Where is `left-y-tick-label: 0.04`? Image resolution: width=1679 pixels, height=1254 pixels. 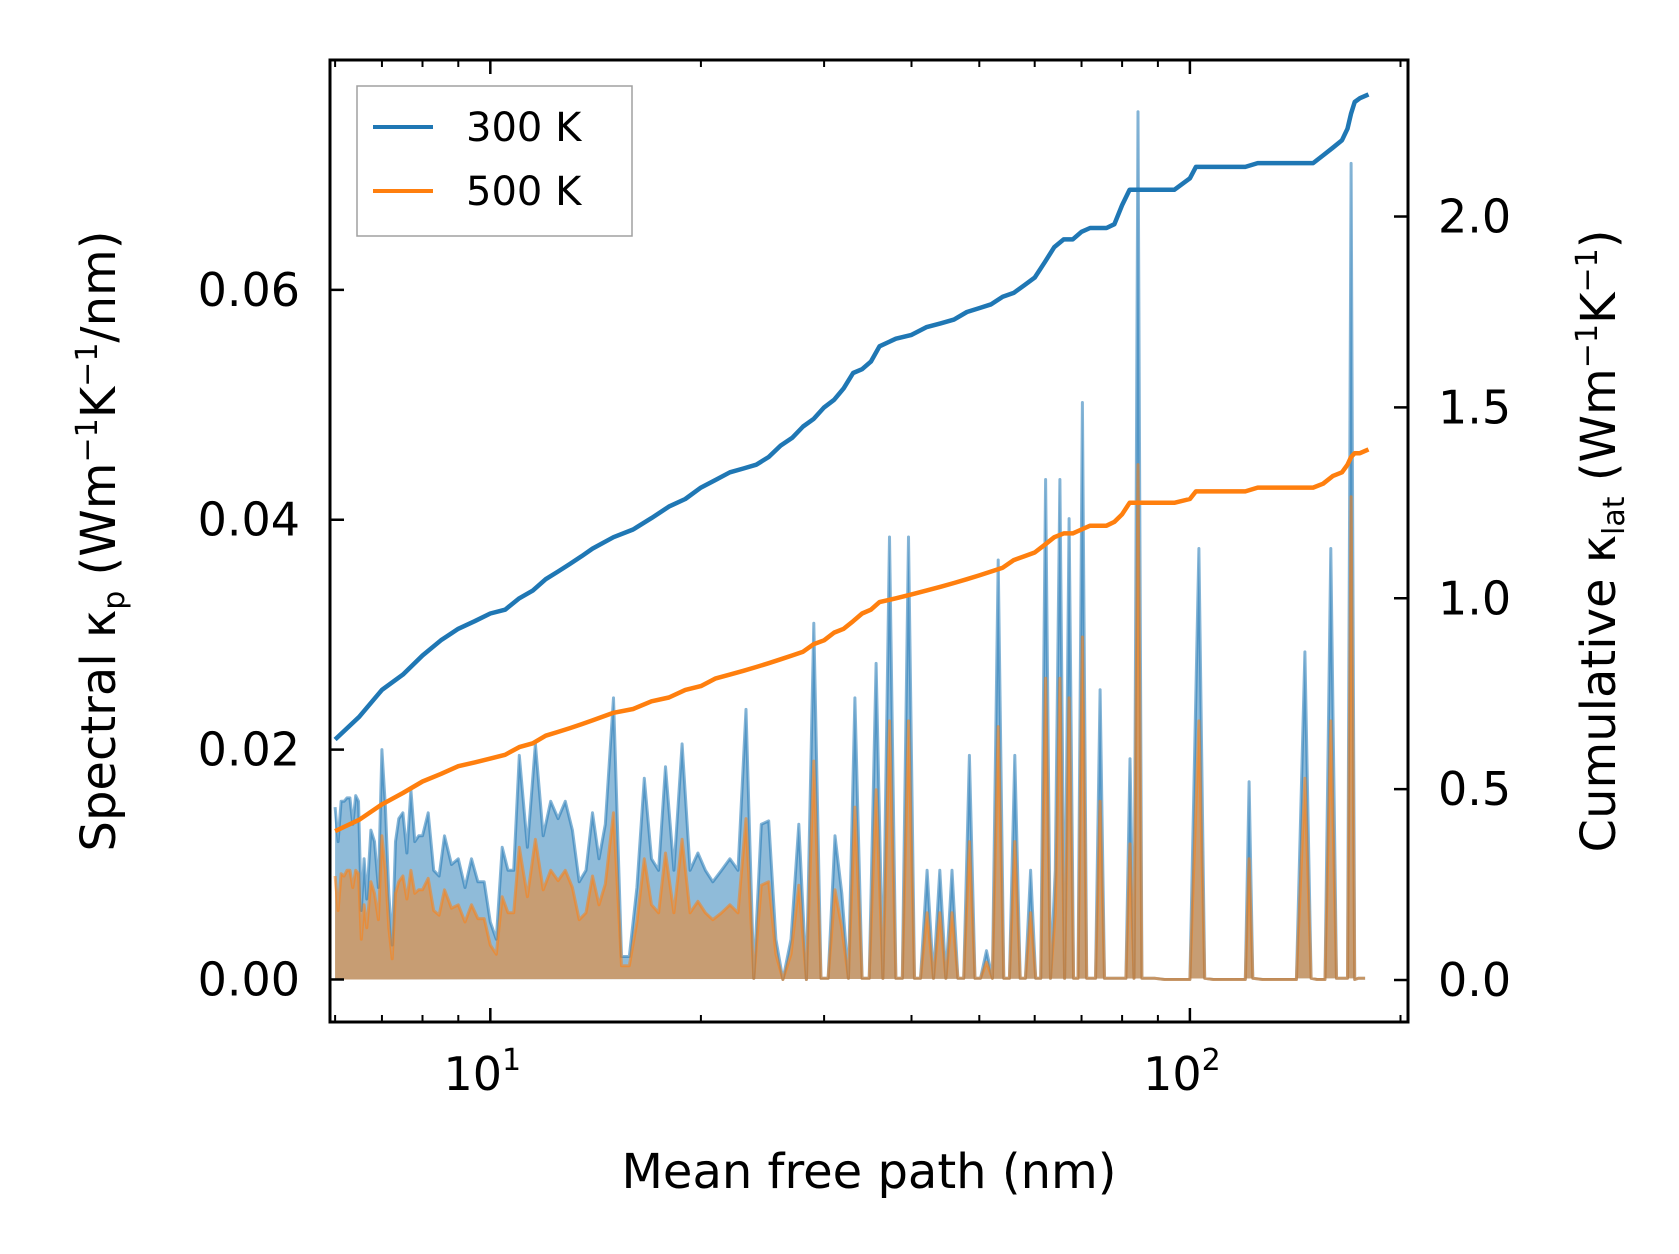 left-y-tick-label: 0.04 is located at coordinates (249, 520).